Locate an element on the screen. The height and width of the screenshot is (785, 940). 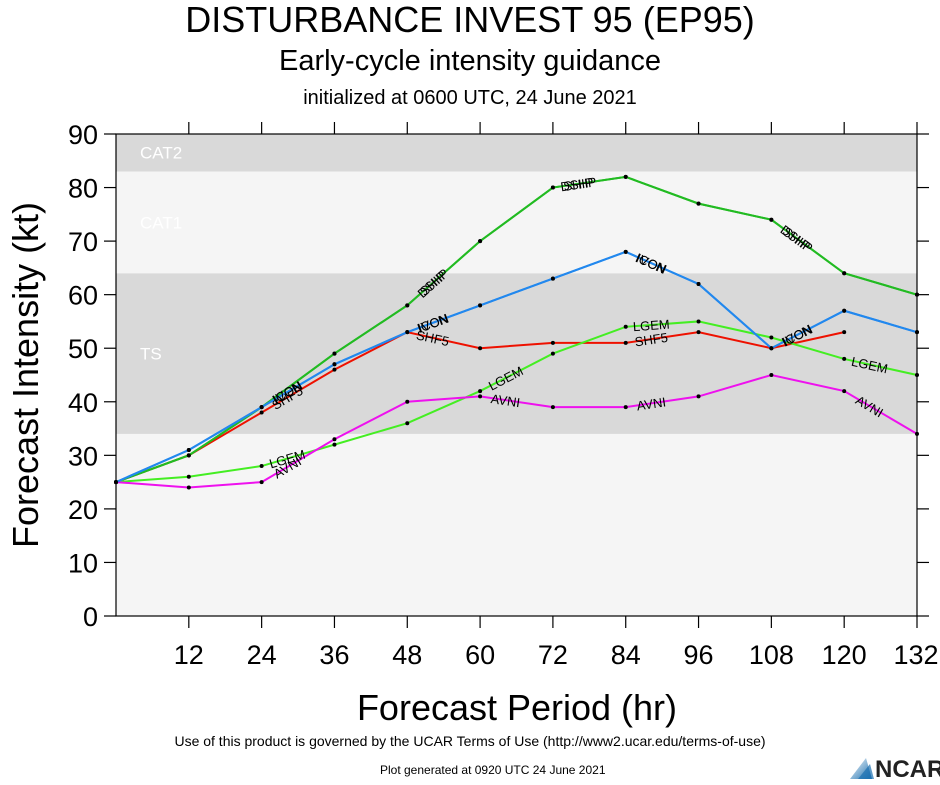
x-tick-label: 60 is located at coordinates (480, 655).